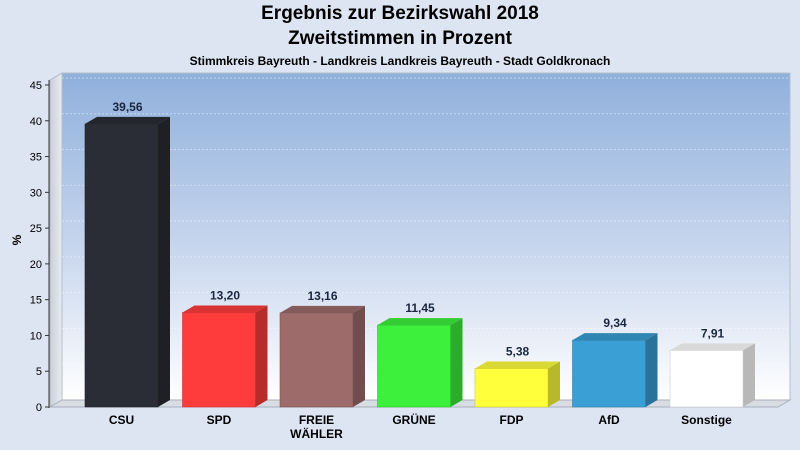 This screenshot has width=800, height=450. What do you see at coordinates (225, 296) in the screenshot?
I see `value-label: 13,20` at bounding box center [225, 296].